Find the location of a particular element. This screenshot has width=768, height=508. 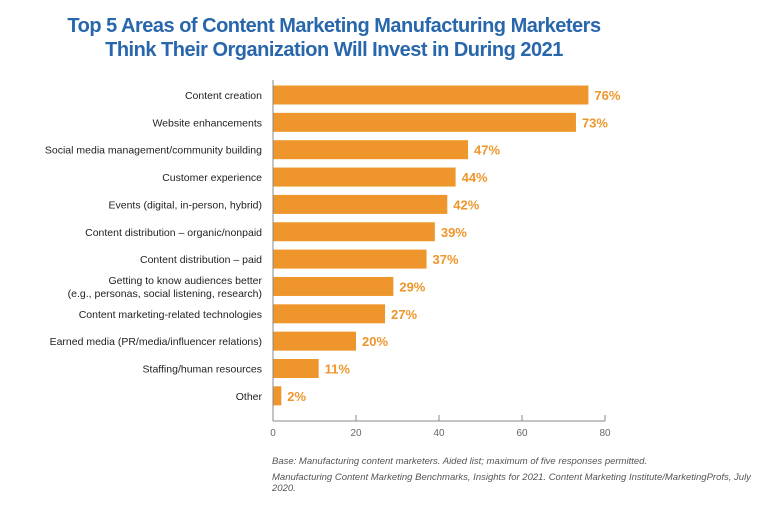

category-label: Events (digital, in-person, hybrid) is located at coordinates (186, 205).